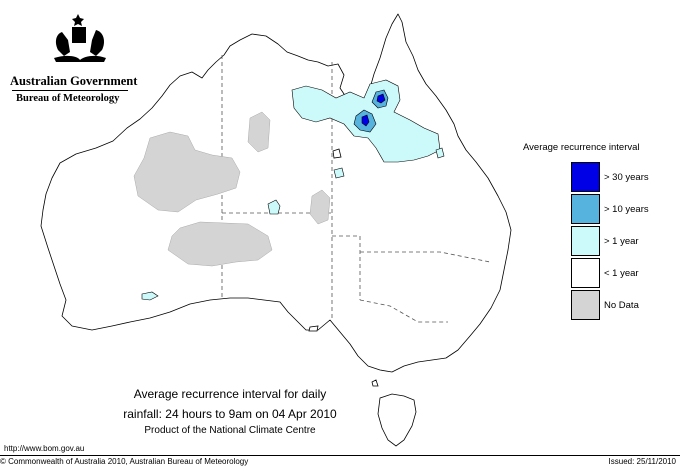 Image resolution: width=680 pixels, height=467 pixels. Describe the element at coordinates (74, 81) in the screenshot. I see `government-title: Australian Government` at that location.